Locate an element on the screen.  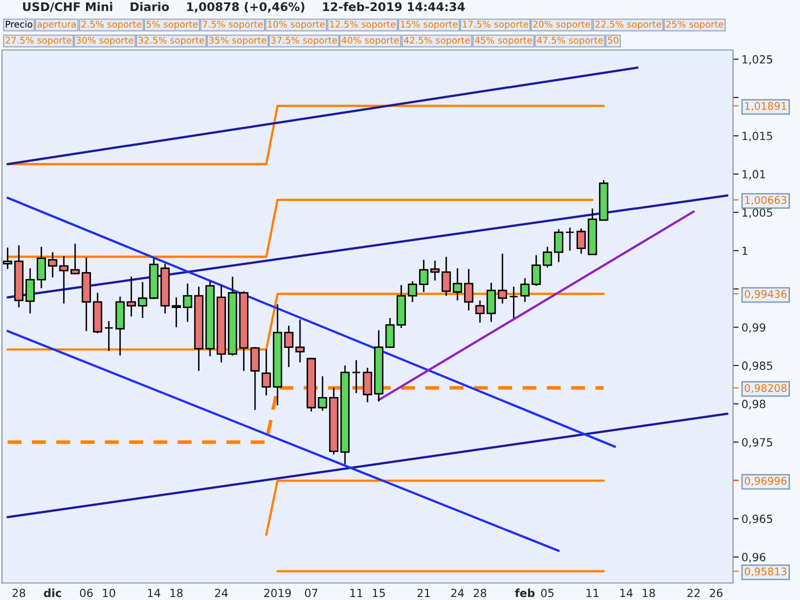
x-tick-label: dic is located at coordinates (53, 593).